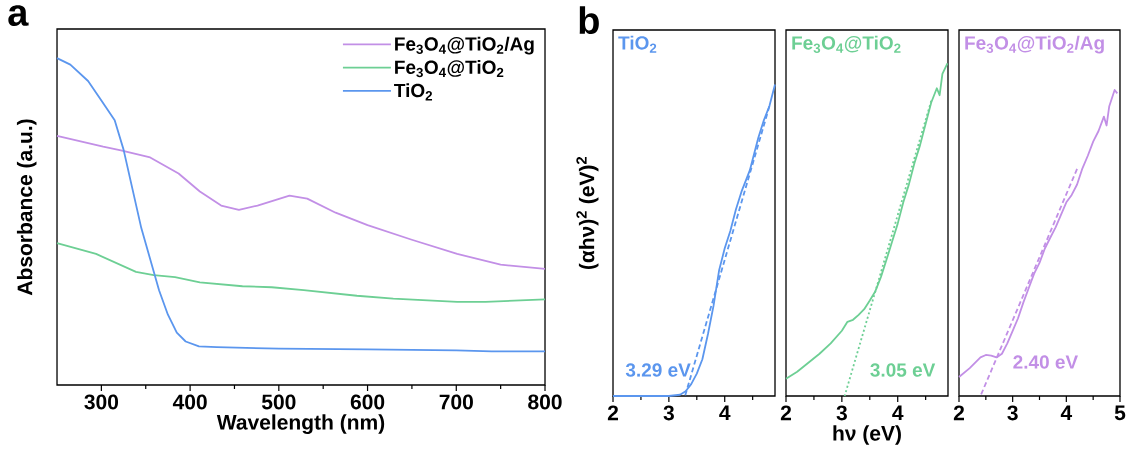  I want to click on y-axis-title: Absorbance (a.u.), so click(26, 207).